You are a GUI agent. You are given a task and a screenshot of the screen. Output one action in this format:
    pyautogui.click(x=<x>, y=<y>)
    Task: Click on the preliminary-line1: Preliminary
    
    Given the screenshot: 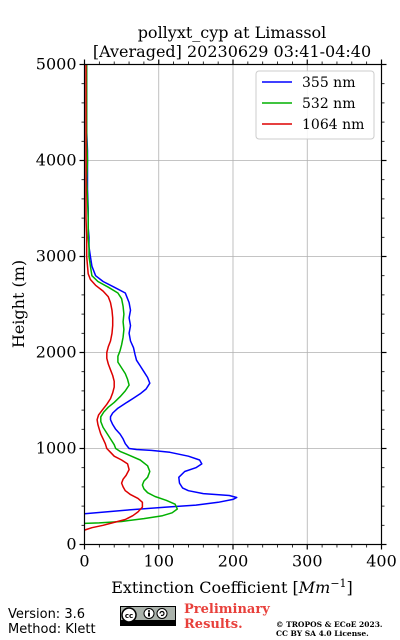 What is the action you would take?
    pyautogui.click(x=227, y=609)
    